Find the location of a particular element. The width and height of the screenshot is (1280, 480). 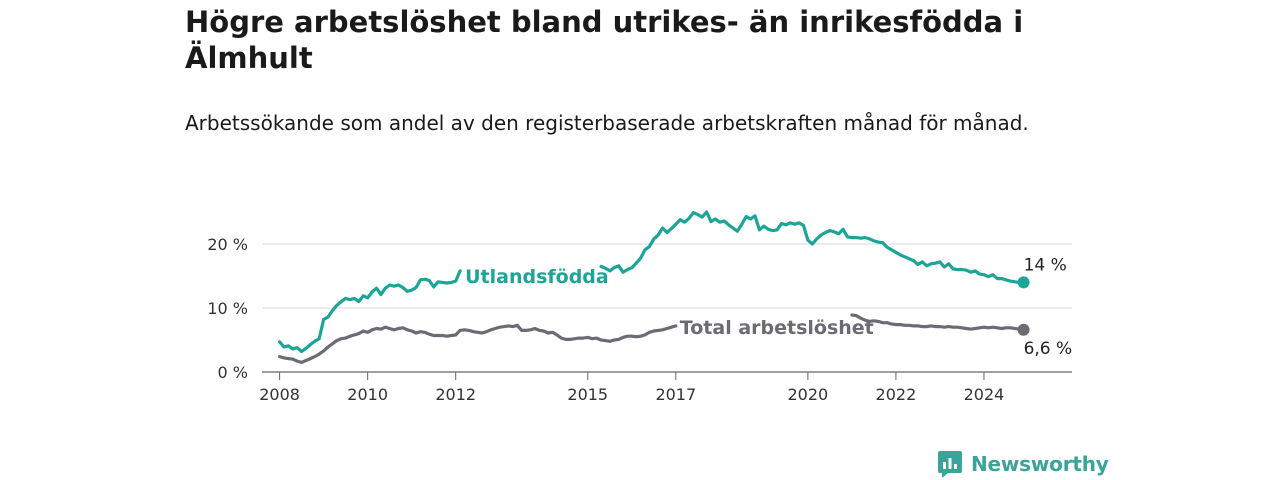

x-tick-label: 2010 is located at coordinates (367, 394).